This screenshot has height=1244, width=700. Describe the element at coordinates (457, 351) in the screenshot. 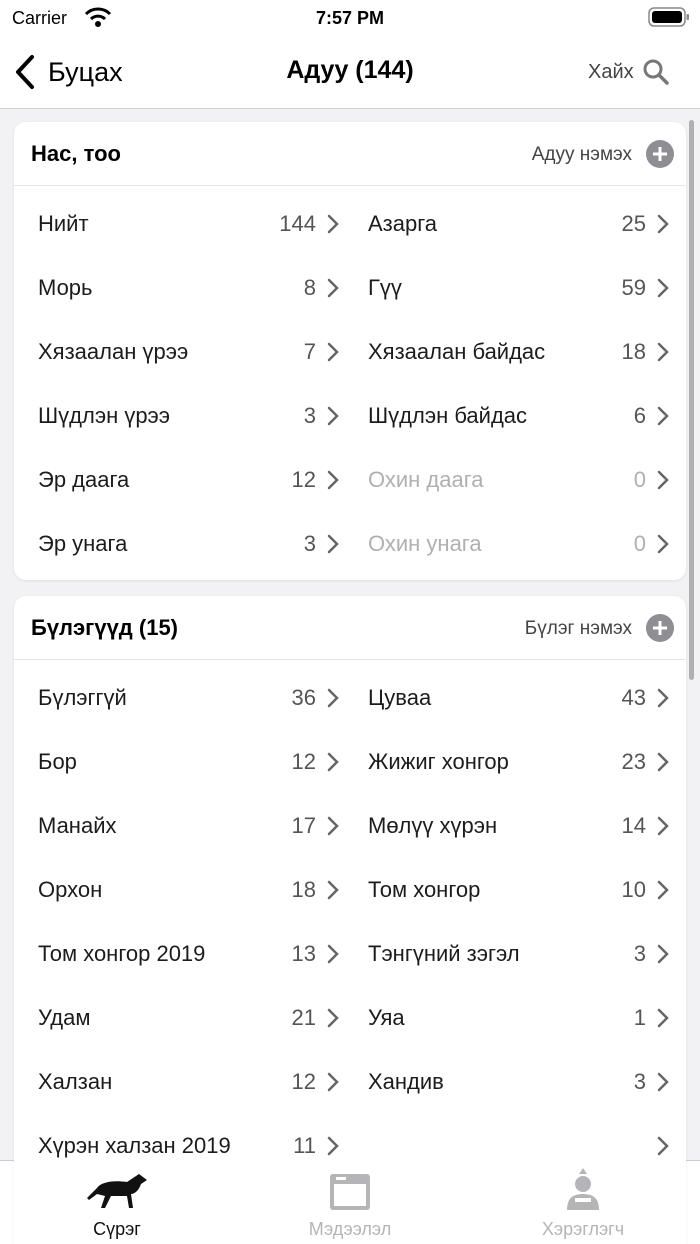

I see `item-label: Хязаалан байдас` at that location.